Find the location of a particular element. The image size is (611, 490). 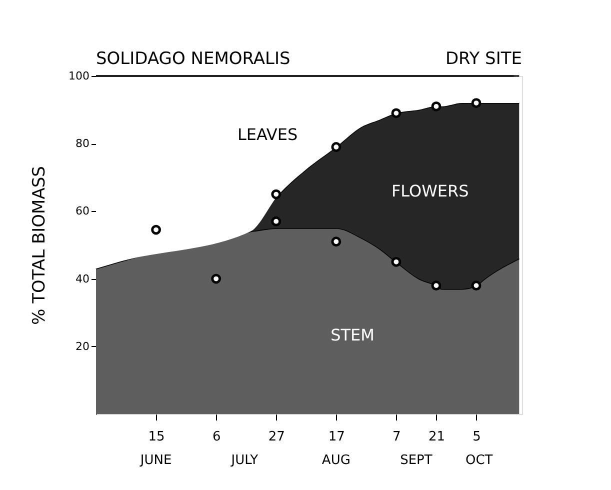

x-tick-label: 21 is located at coordinates (436, 437).